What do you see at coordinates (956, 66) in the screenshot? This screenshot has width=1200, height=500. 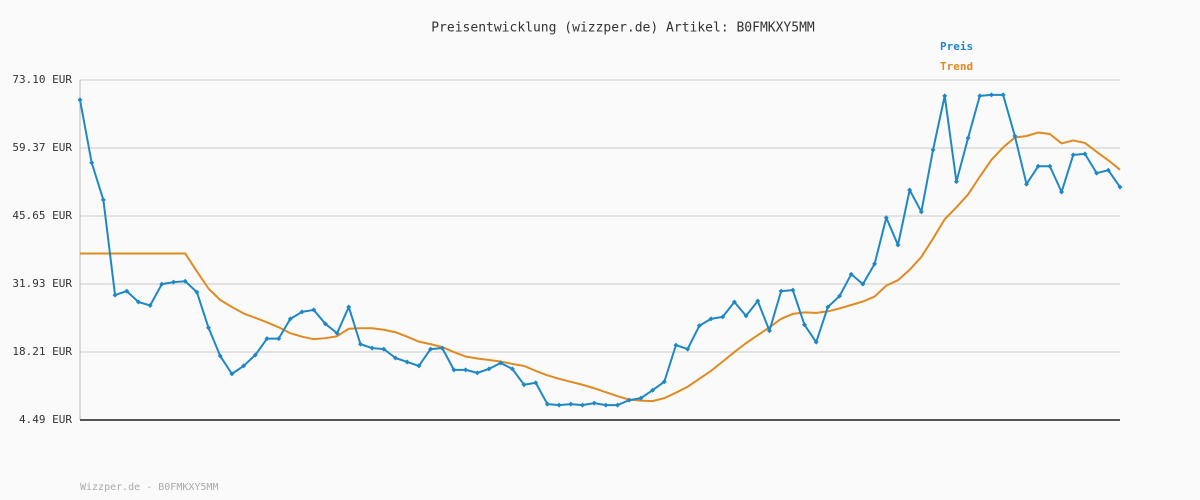 I see `legend-label: Trend` at bounding box center [956, 66].